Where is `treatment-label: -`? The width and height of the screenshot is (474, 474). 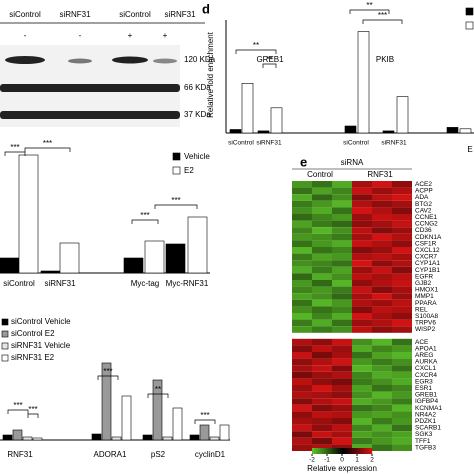
treatment-label: - is located at coordinates (80, 35).